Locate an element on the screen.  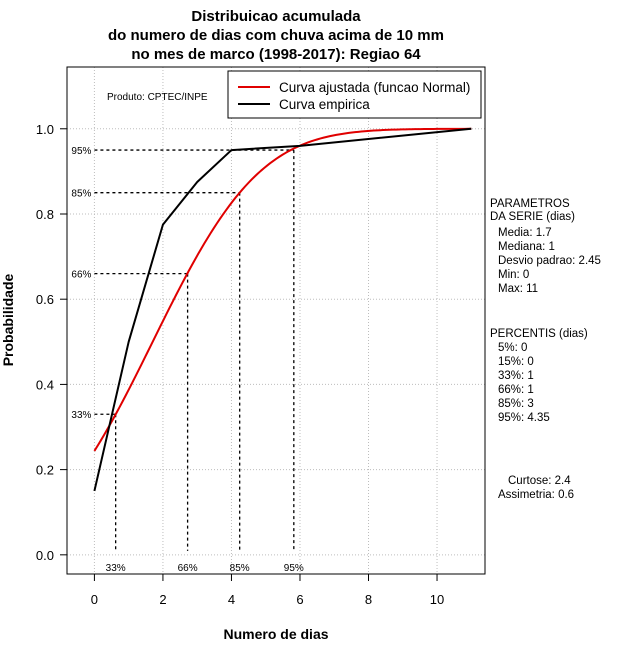
percentile-label-x: 66% is located at coordinates (188, 568).